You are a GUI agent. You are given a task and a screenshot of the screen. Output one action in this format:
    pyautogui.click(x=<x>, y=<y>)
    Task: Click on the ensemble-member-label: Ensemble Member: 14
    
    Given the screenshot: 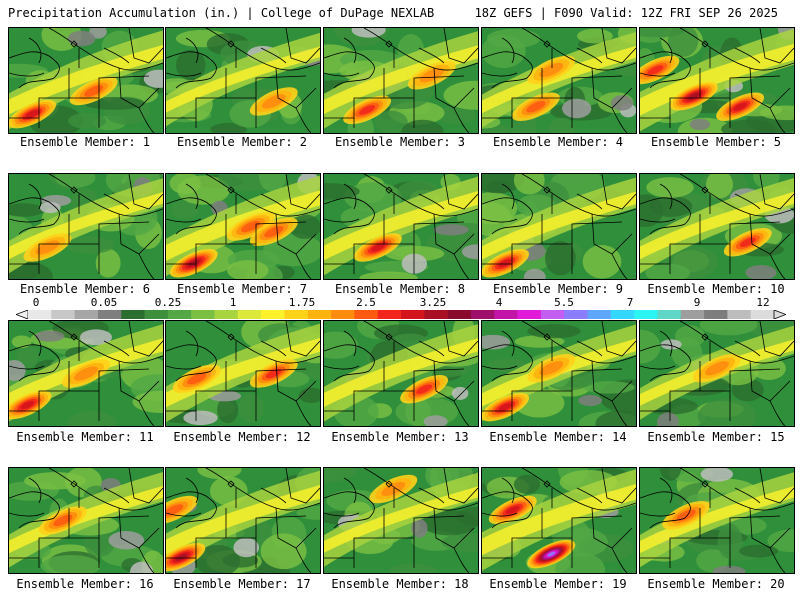 What is the action you would take?
    pyautogui.click(x=558, y=437)
    